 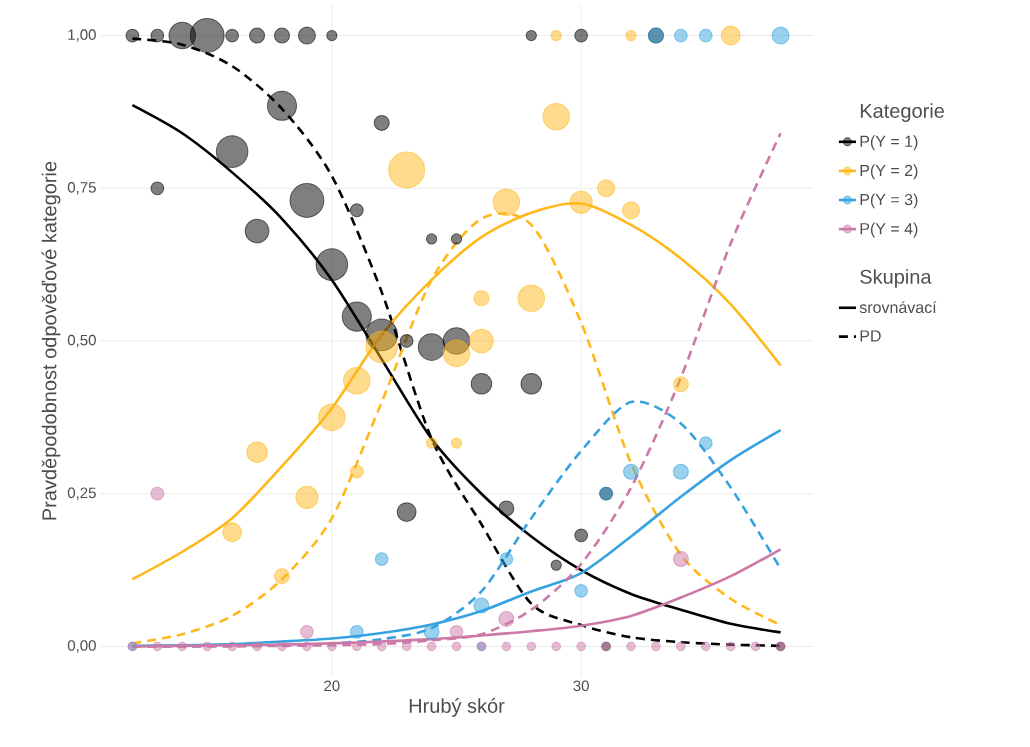 What do you see at coordinates (889, 230) in the screenshot?
I see `legend-label: P(Y = 4)` at bounding box center [889, 230].